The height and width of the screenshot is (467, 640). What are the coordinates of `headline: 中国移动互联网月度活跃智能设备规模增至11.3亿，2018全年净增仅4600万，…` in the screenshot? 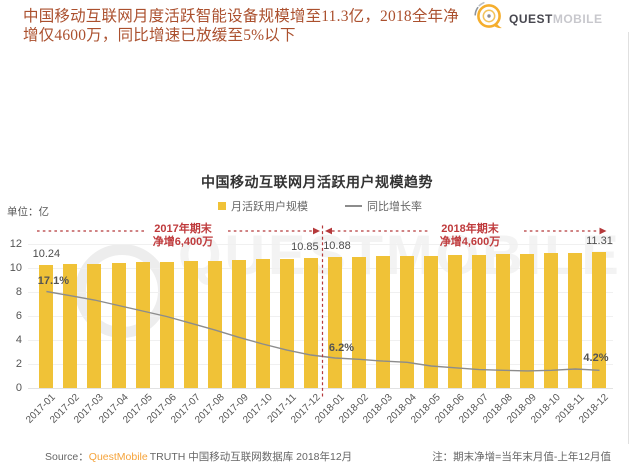 It's located at (241, 26).